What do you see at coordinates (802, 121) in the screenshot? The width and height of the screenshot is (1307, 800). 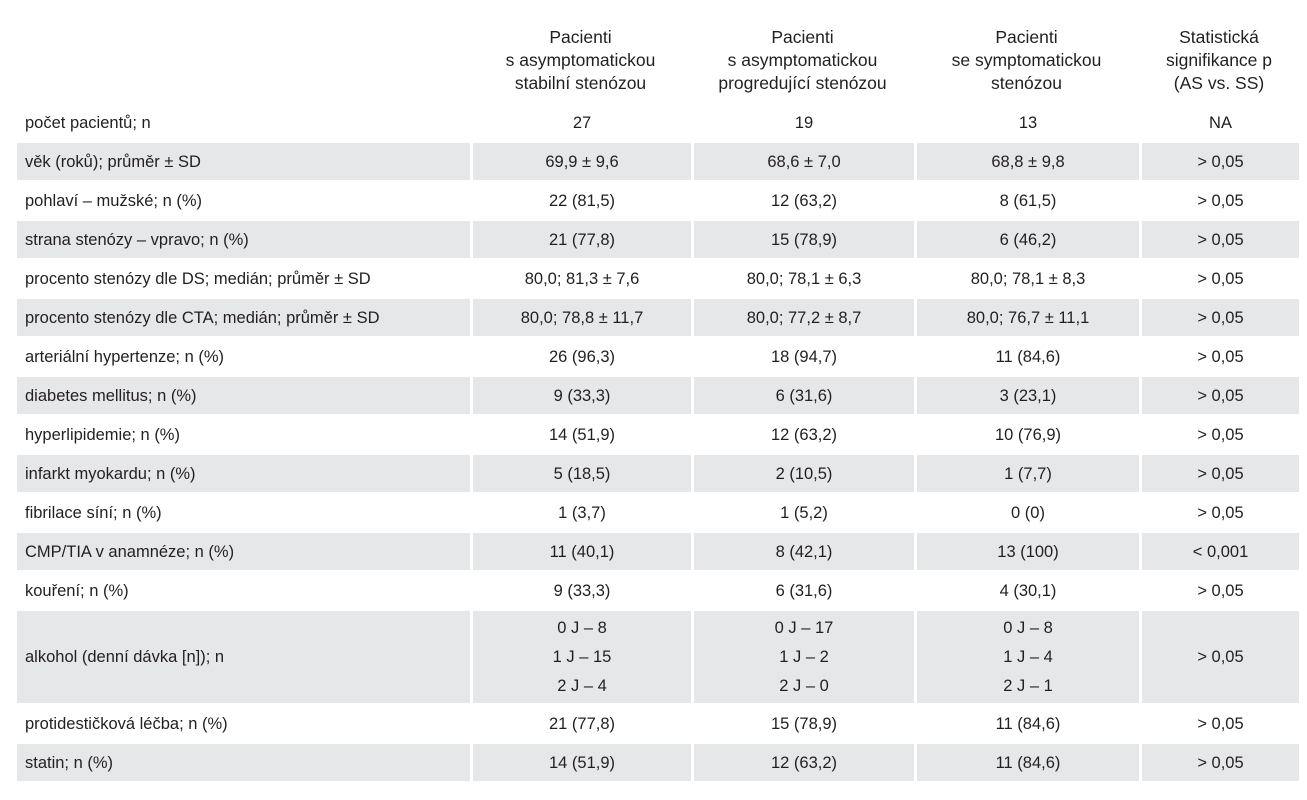 I see `cell-progressive-asymptomatic: 19` at bounding box center [802, 121].